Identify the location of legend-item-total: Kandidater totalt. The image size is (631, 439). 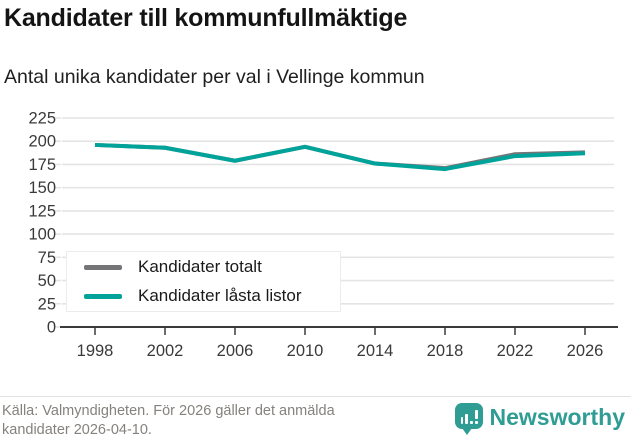
(212, 267).